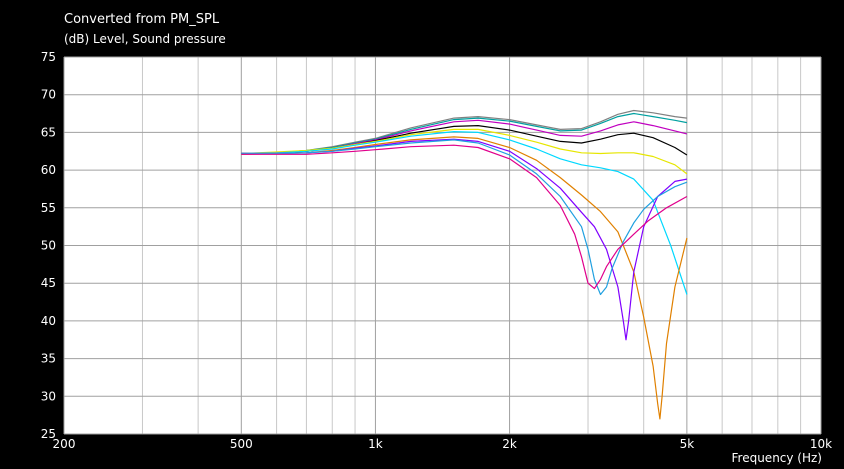 Image resolution: width=844 pixels, height=469 pixels. I want to click on x-tick-label: 2k, so click(509, 444).